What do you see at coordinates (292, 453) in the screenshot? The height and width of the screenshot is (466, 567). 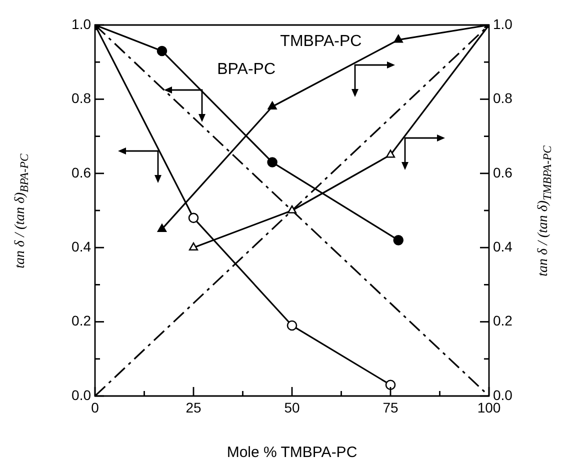 I see `x-axis-title: Mole % TMBPA-PC` at bounding box center [292, 453].